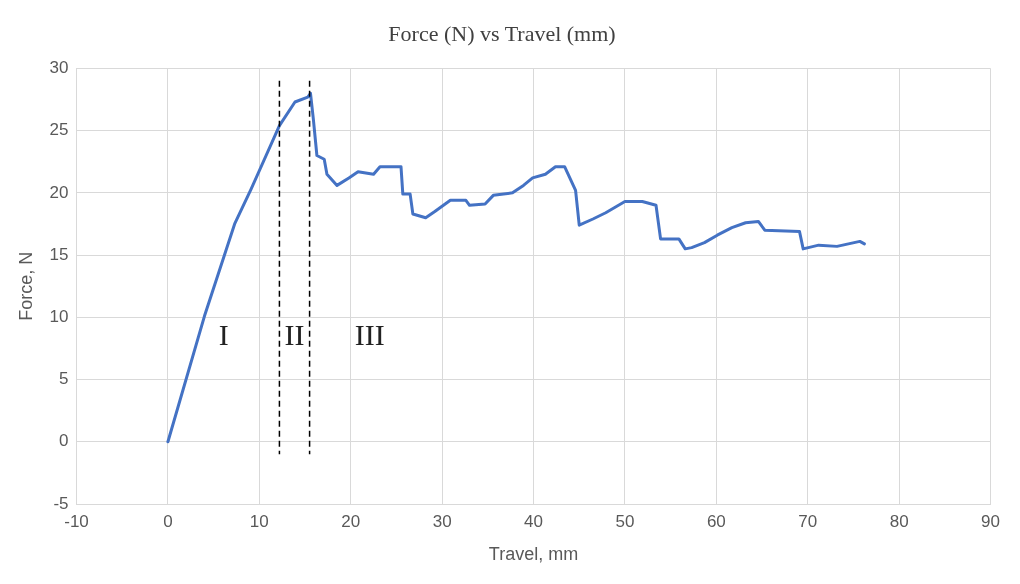 The width and height of the screenshot is (1020, 584). I want to click on y-tick-label: 15, so click(59, 254).